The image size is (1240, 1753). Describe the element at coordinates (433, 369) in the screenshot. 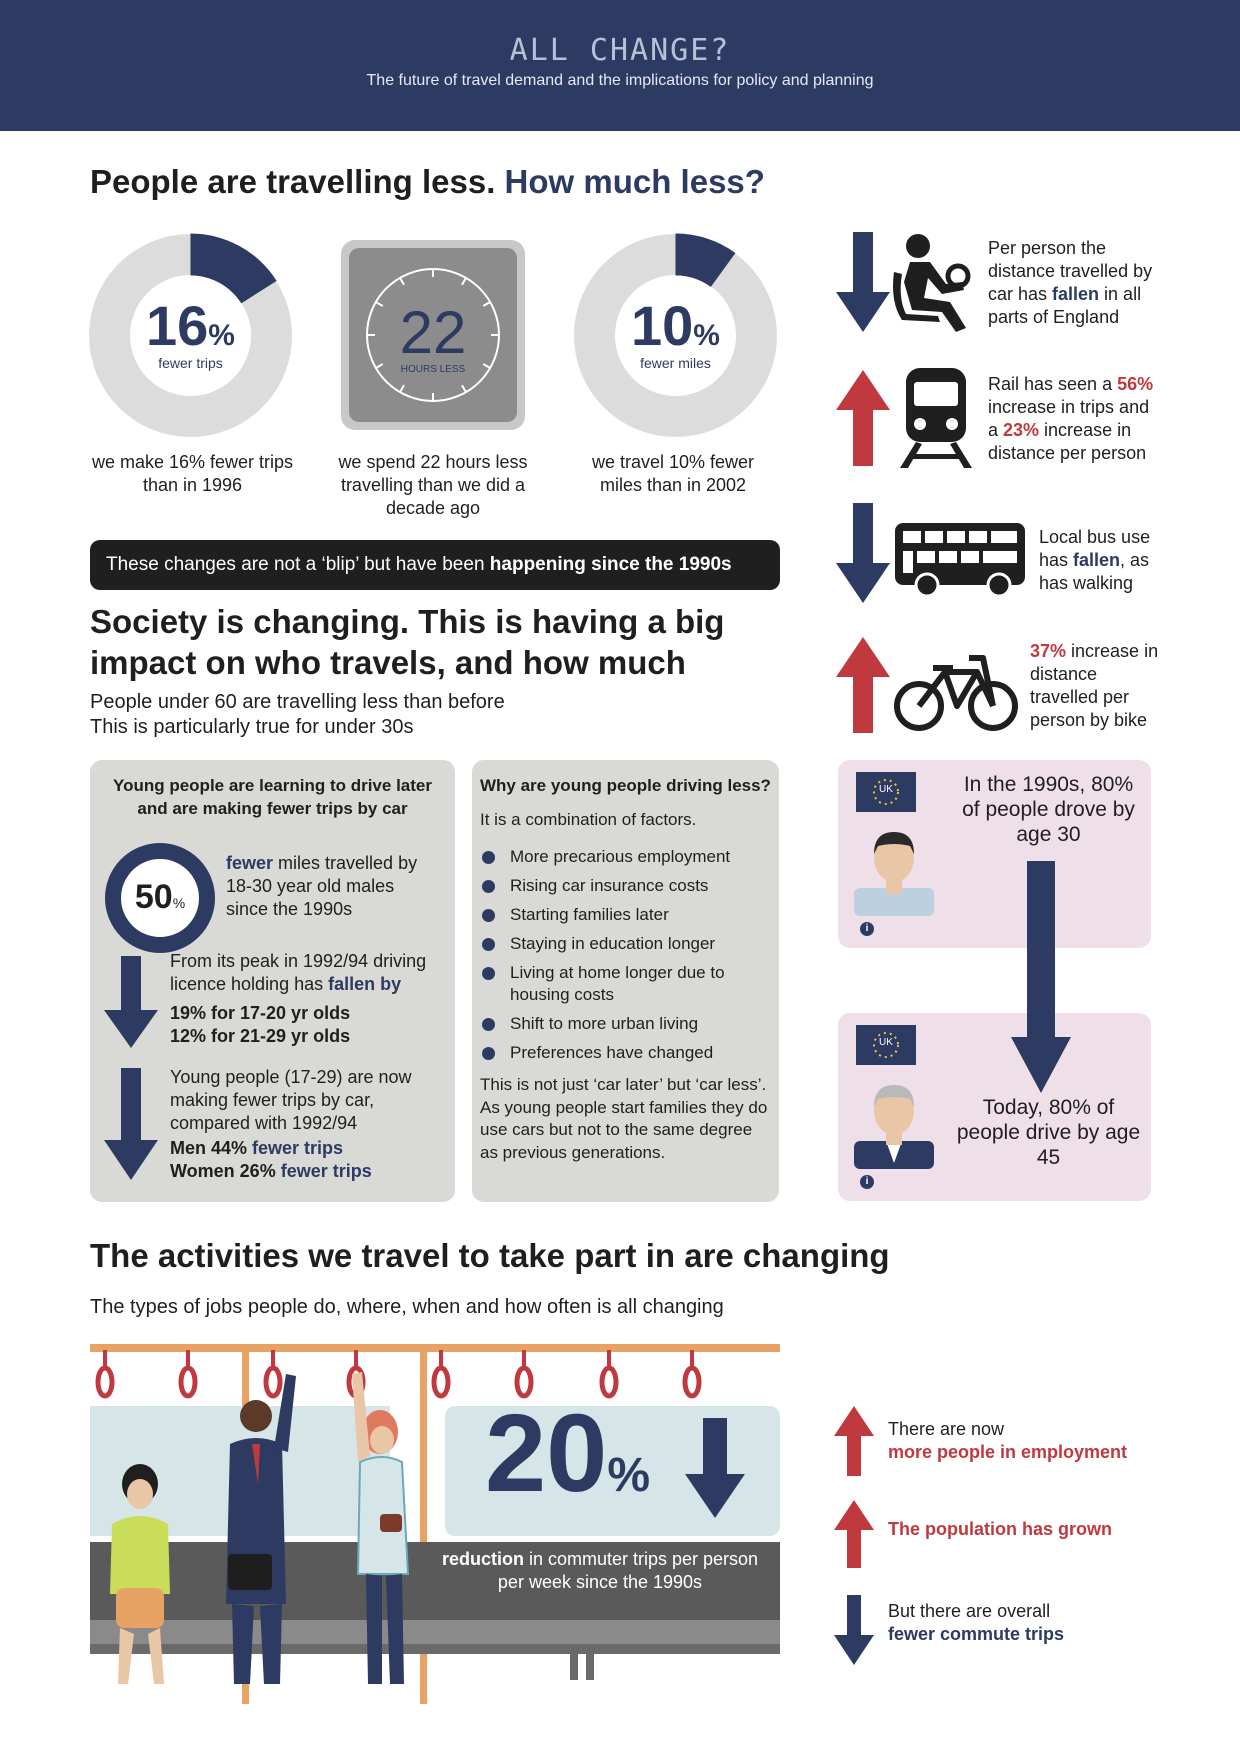

I see `hours-label: HOURS LESS` at that location.